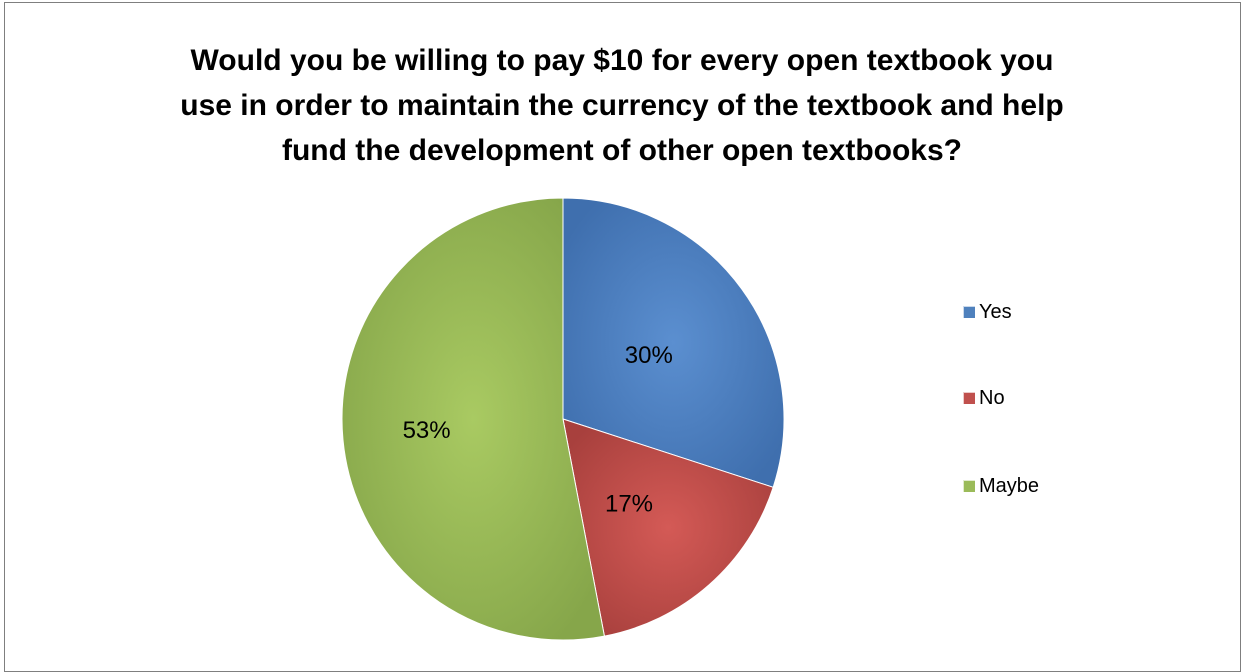 The height and width of the screenshot is (672, 1244). I want to click on legend-label-yes: Yes, so click(995, 311).